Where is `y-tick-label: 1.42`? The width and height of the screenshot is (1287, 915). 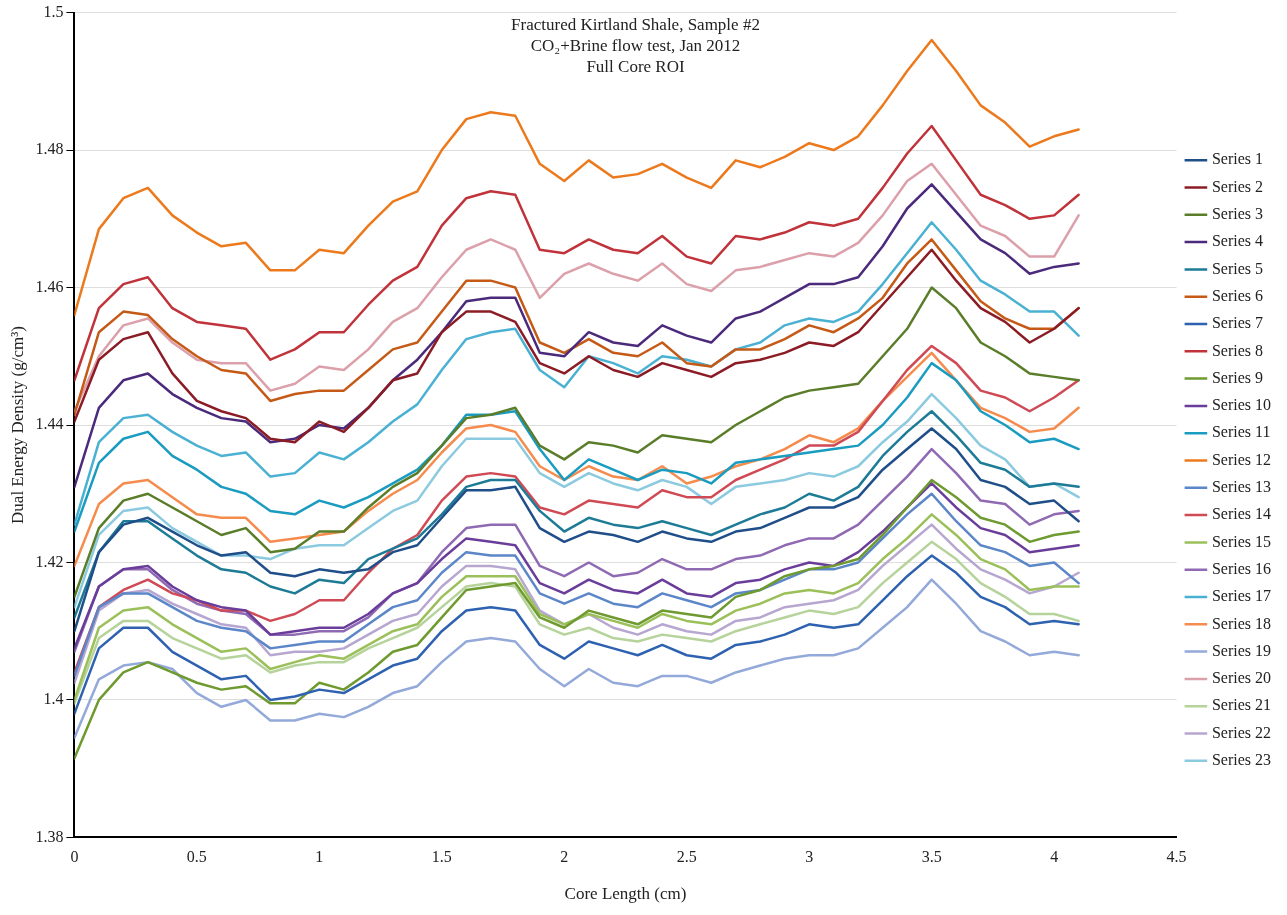 y-tick-label: 1.42 is located at coordinates (49, 561).